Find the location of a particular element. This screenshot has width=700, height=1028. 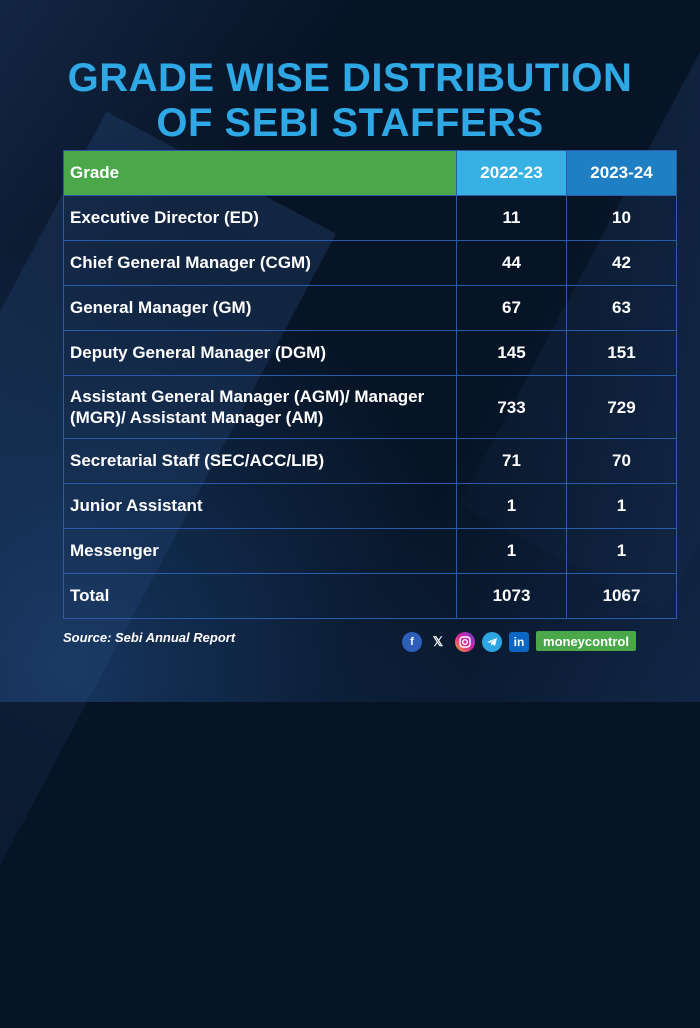

source-note: Source: Sebi Annual Report is located at coordinates (149, 637).